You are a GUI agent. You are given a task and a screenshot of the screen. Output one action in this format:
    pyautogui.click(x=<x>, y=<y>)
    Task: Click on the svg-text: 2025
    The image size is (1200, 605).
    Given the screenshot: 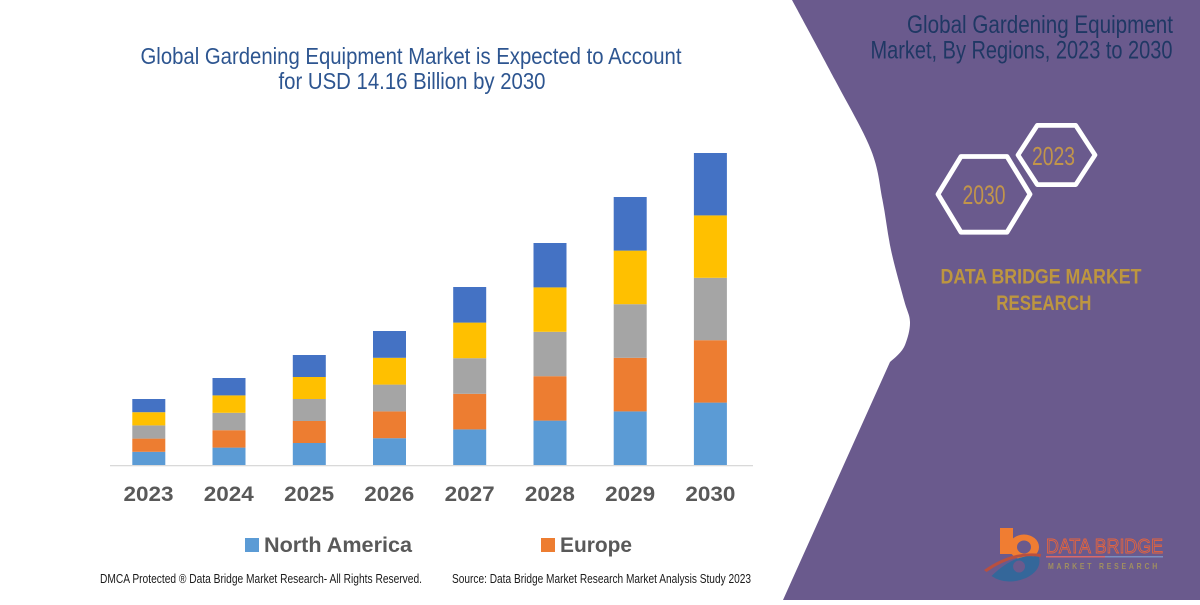 What is the action you would take?
    pyautogui.click(x=309, y=494)
    